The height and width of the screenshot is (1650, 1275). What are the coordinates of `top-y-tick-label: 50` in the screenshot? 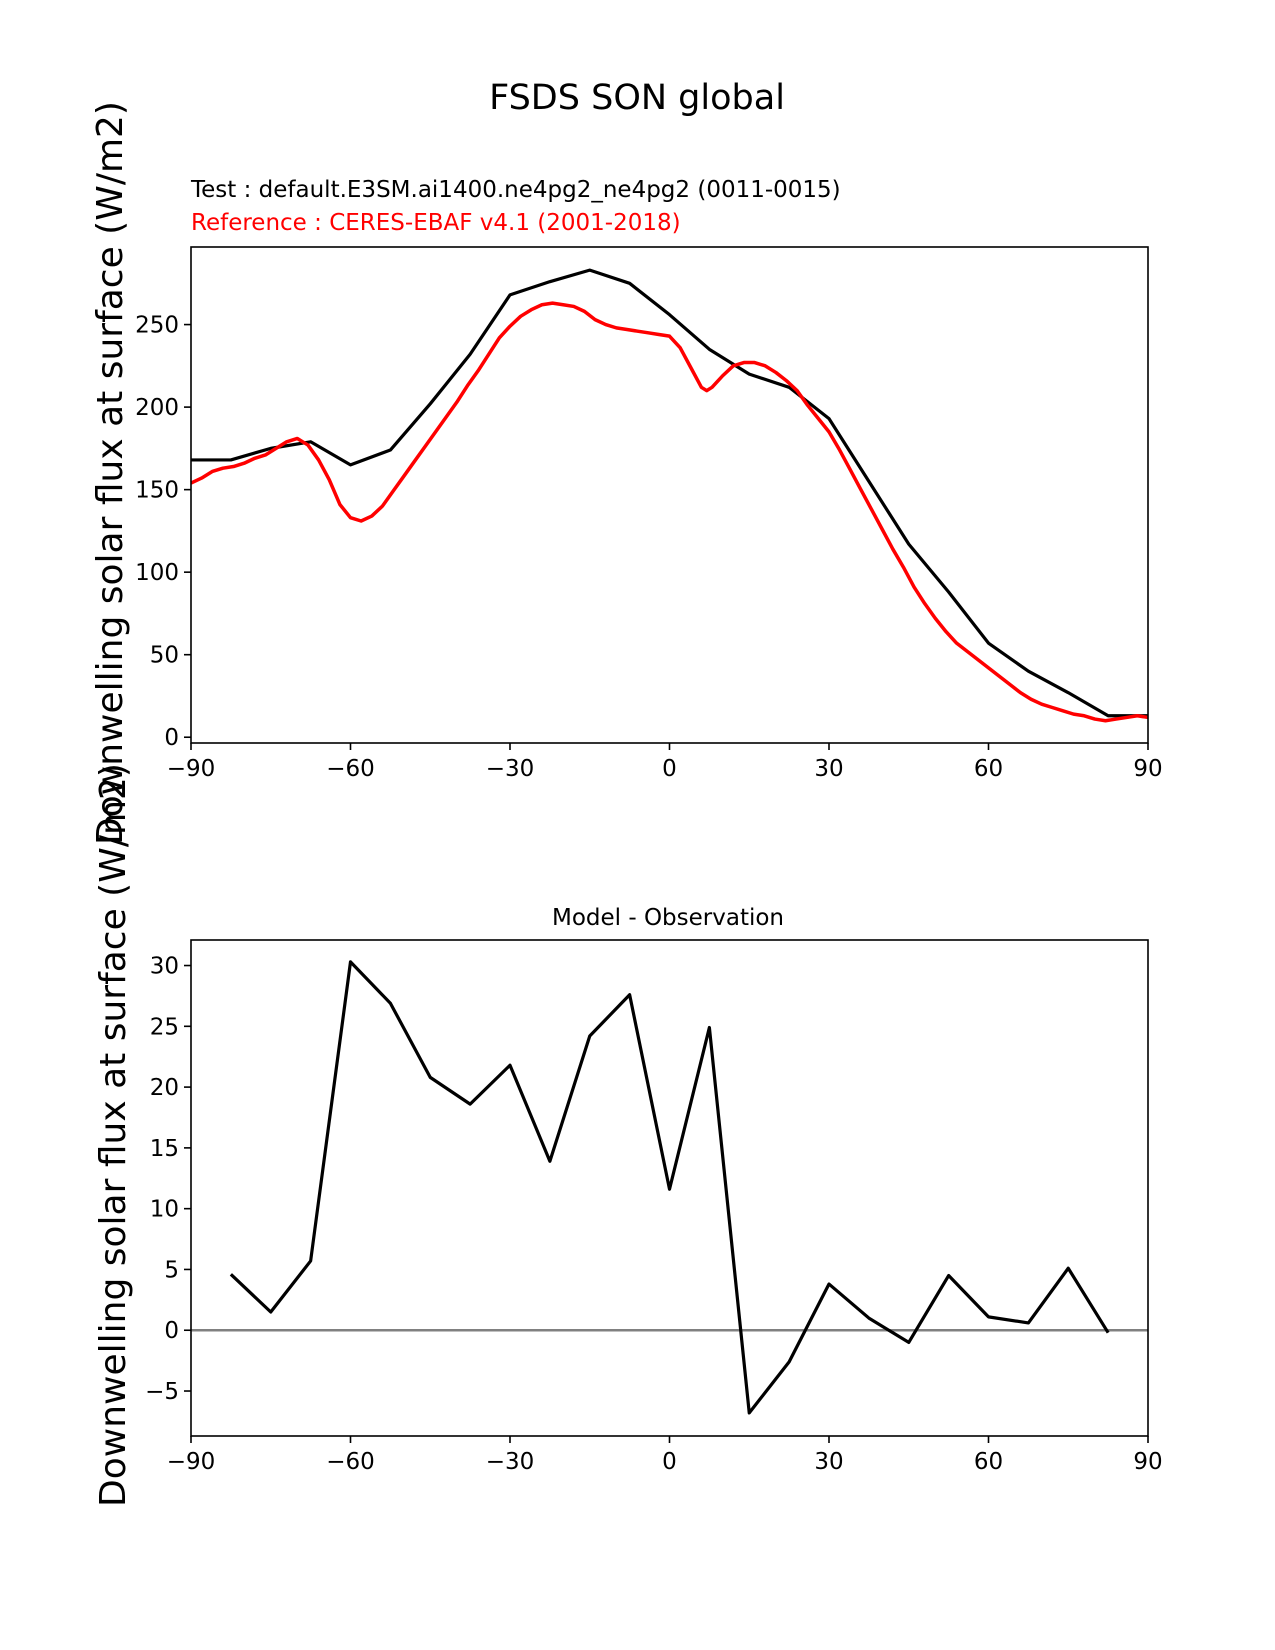 It's located at (164, 656).